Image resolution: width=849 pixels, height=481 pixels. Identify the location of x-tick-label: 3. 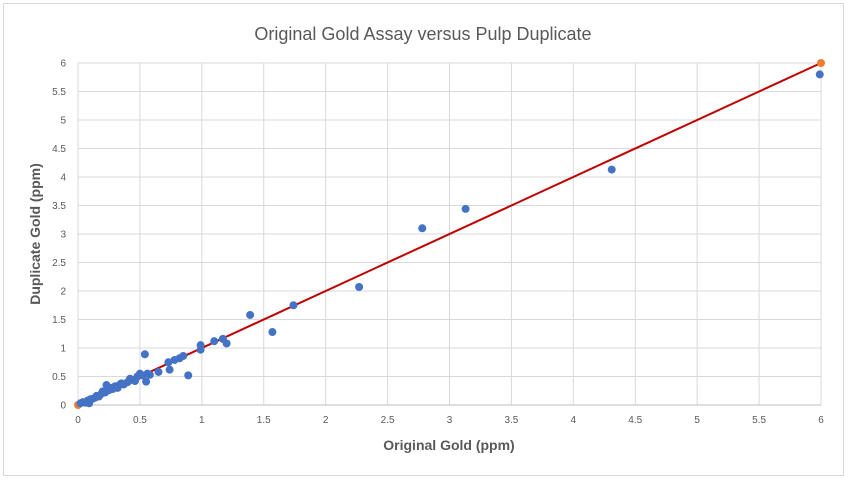
(450, 420).